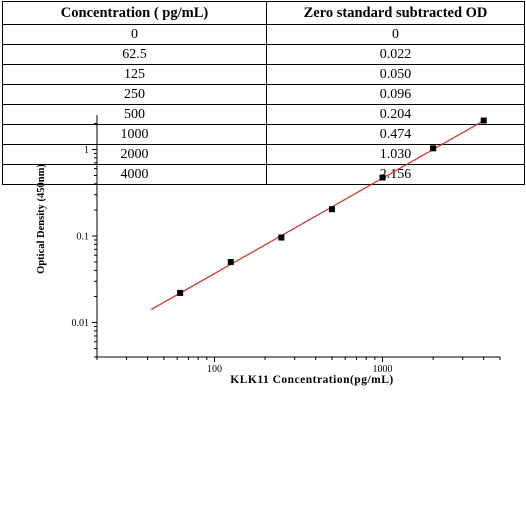 Image resolution: width=526 pixels, height=520 pixels. I want to click on table-row: 4000 2.156, so click(263, 174).